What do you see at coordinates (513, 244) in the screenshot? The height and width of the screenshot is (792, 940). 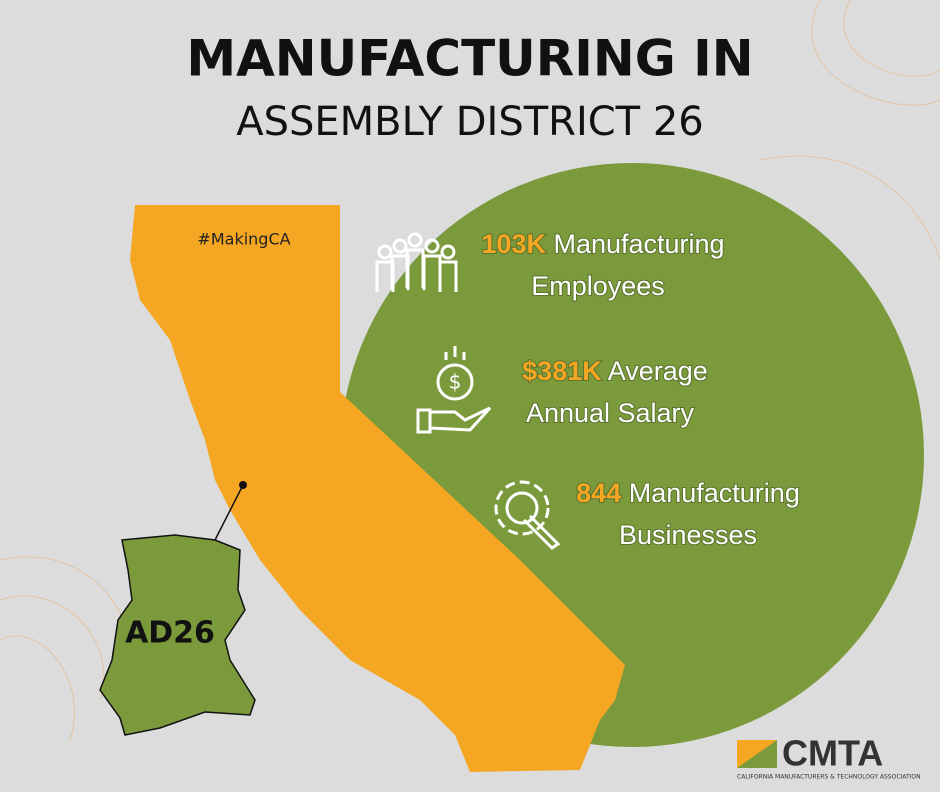 I see `stat-value: 103K` at bounding box center [513, 244].